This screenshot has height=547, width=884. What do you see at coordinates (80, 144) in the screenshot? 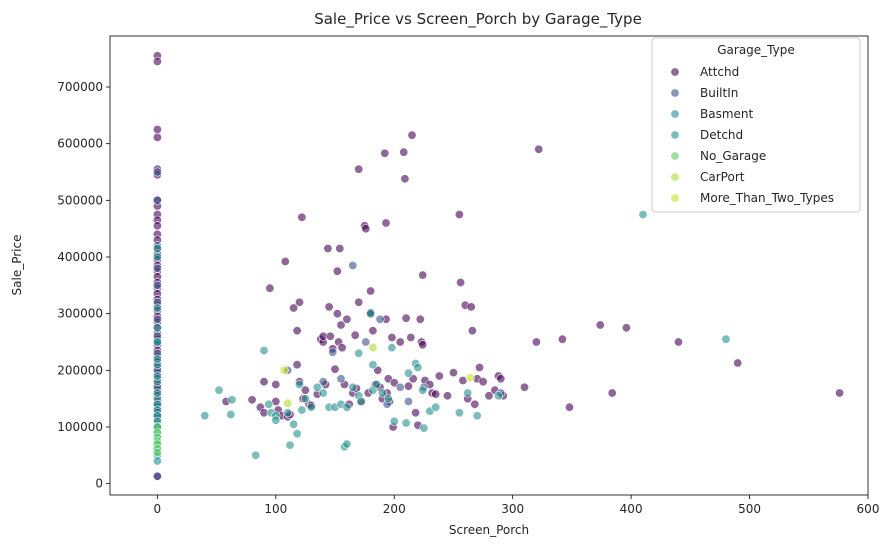
I see `y-tick-label: 600000` at bounding box center [80, 144].